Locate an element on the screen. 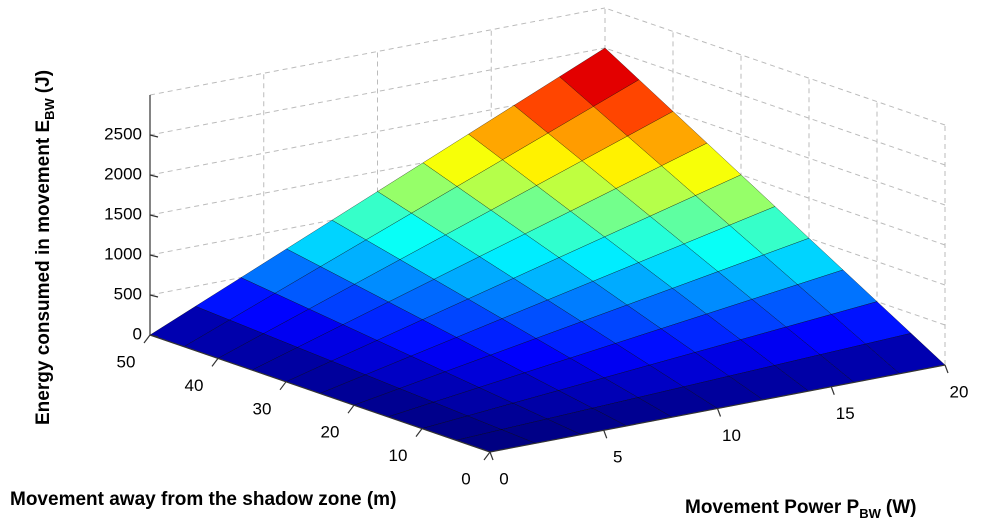 The image size is (1000, 532). x-tick-label: 5 is located at coordinates (617, 457).